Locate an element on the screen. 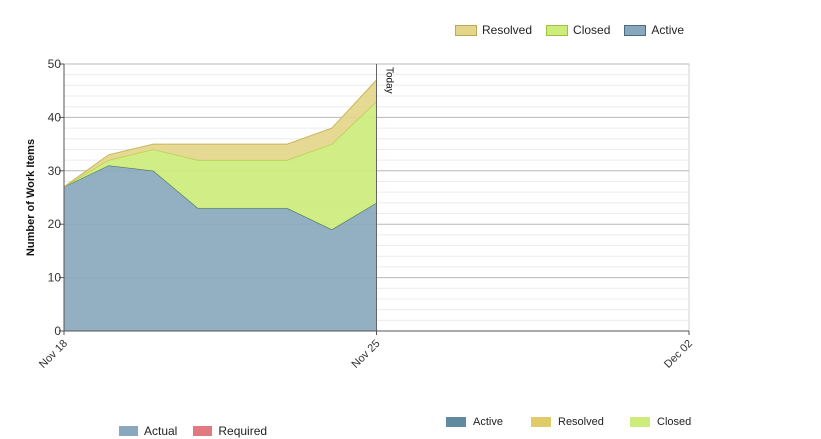 This screenshot has height=439, width=821. legend-item-actual: Actual is located at coordinates (148, 431).